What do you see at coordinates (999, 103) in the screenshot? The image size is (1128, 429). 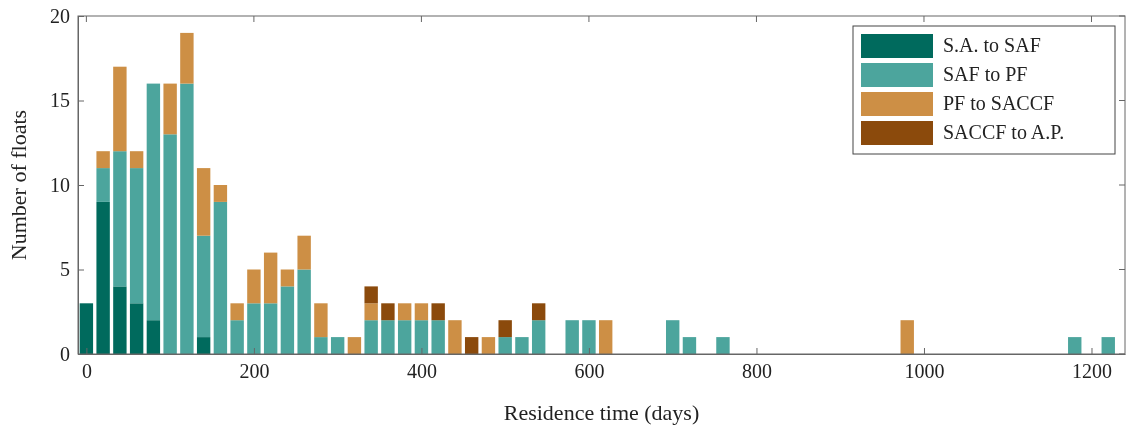 I see `legend-label: PF to SACCF` at bounding box center [999, 103].